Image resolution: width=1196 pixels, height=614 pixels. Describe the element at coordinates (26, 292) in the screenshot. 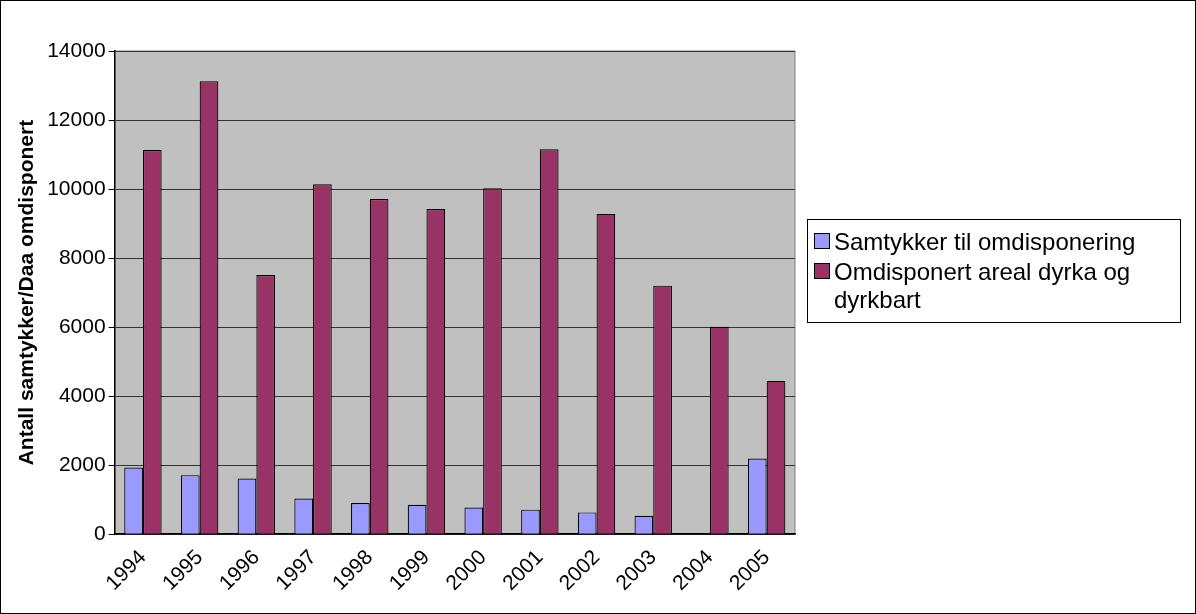

I see `y-axis-title: Antall samtykker/Daa omdisponert` at that location.